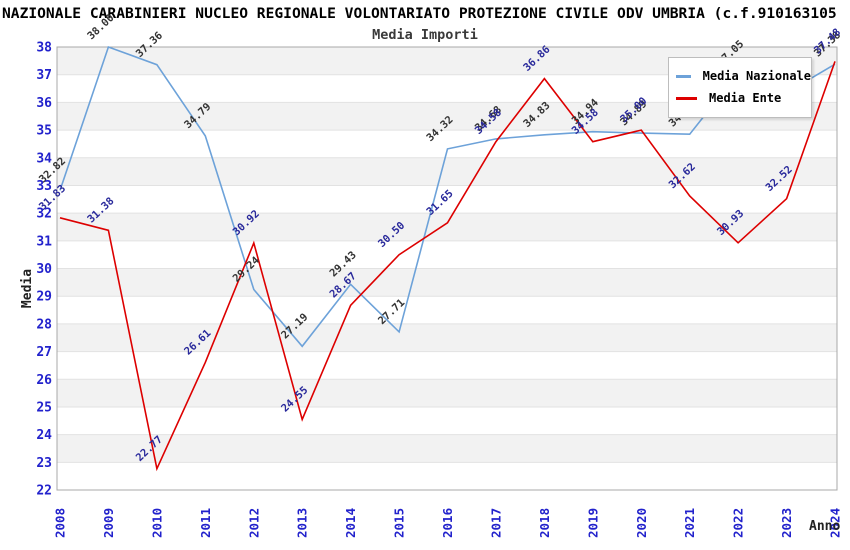 The image size is (850, 550). What do you see at coordinates (756, 76) in the screenshot?
I see `legend-label: Media Nazionale` at bounding box center [756, 76].